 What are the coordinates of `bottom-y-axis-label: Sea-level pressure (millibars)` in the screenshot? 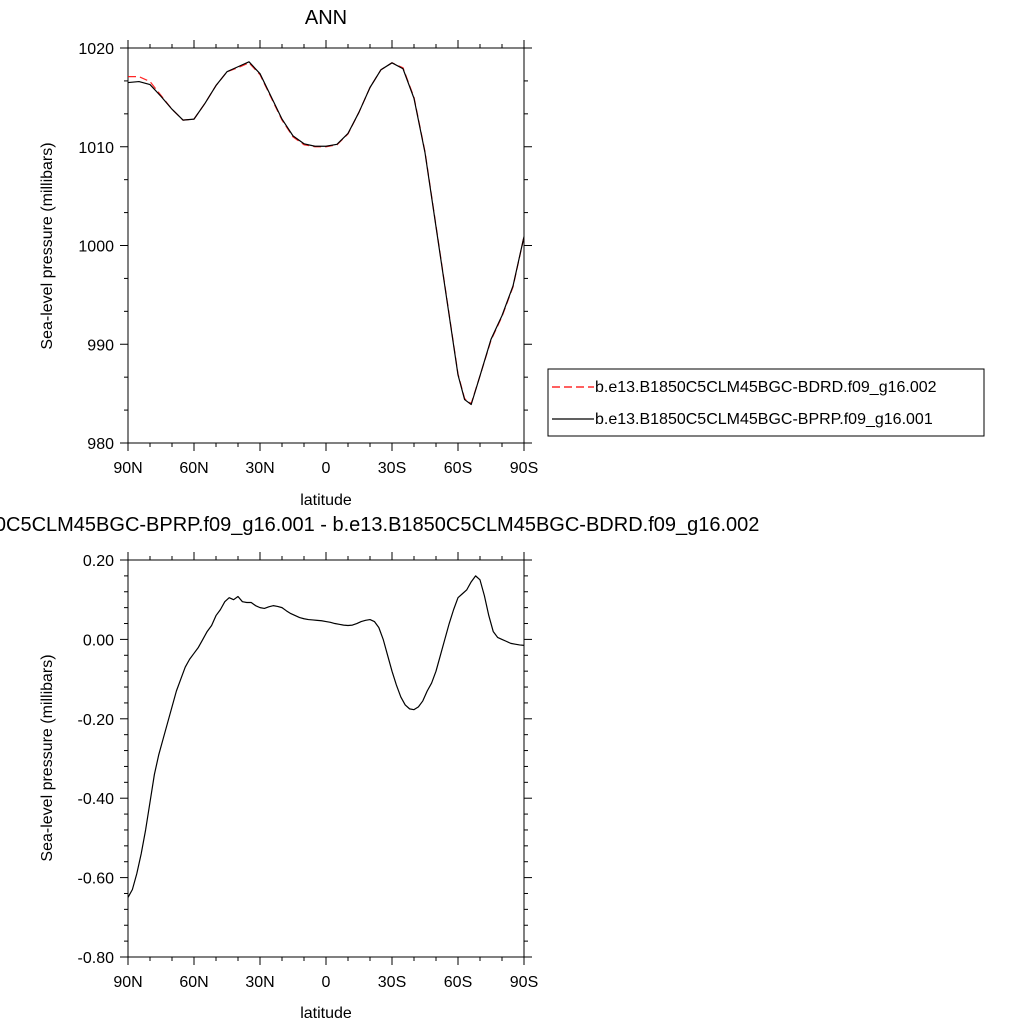 It's located at (47, 757).